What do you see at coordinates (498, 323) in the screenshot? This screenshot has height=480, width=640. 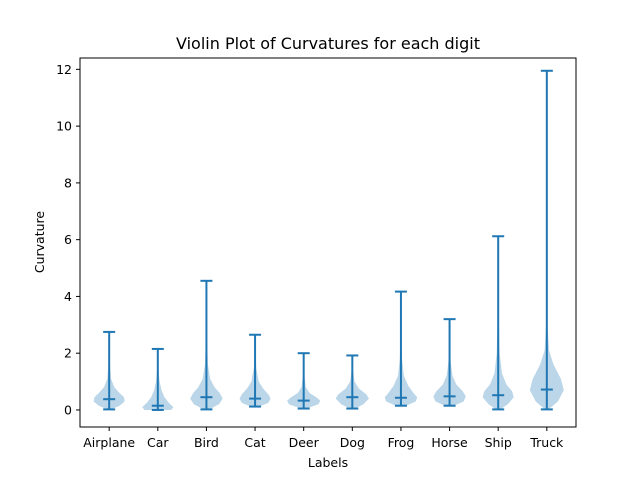 I see `violin-ship` at bounding box center [498, 323].